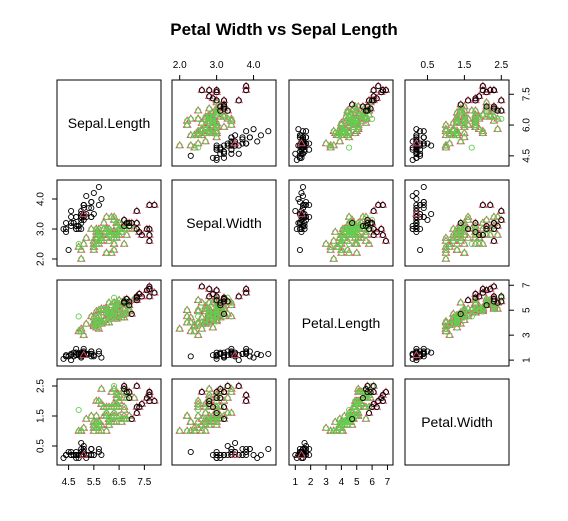 The image size is (568, 521). What do you see at coordinates (180, 65) in the screenshot?
I see `top-tick-label: 2.0` at bounding box center [180, 65].